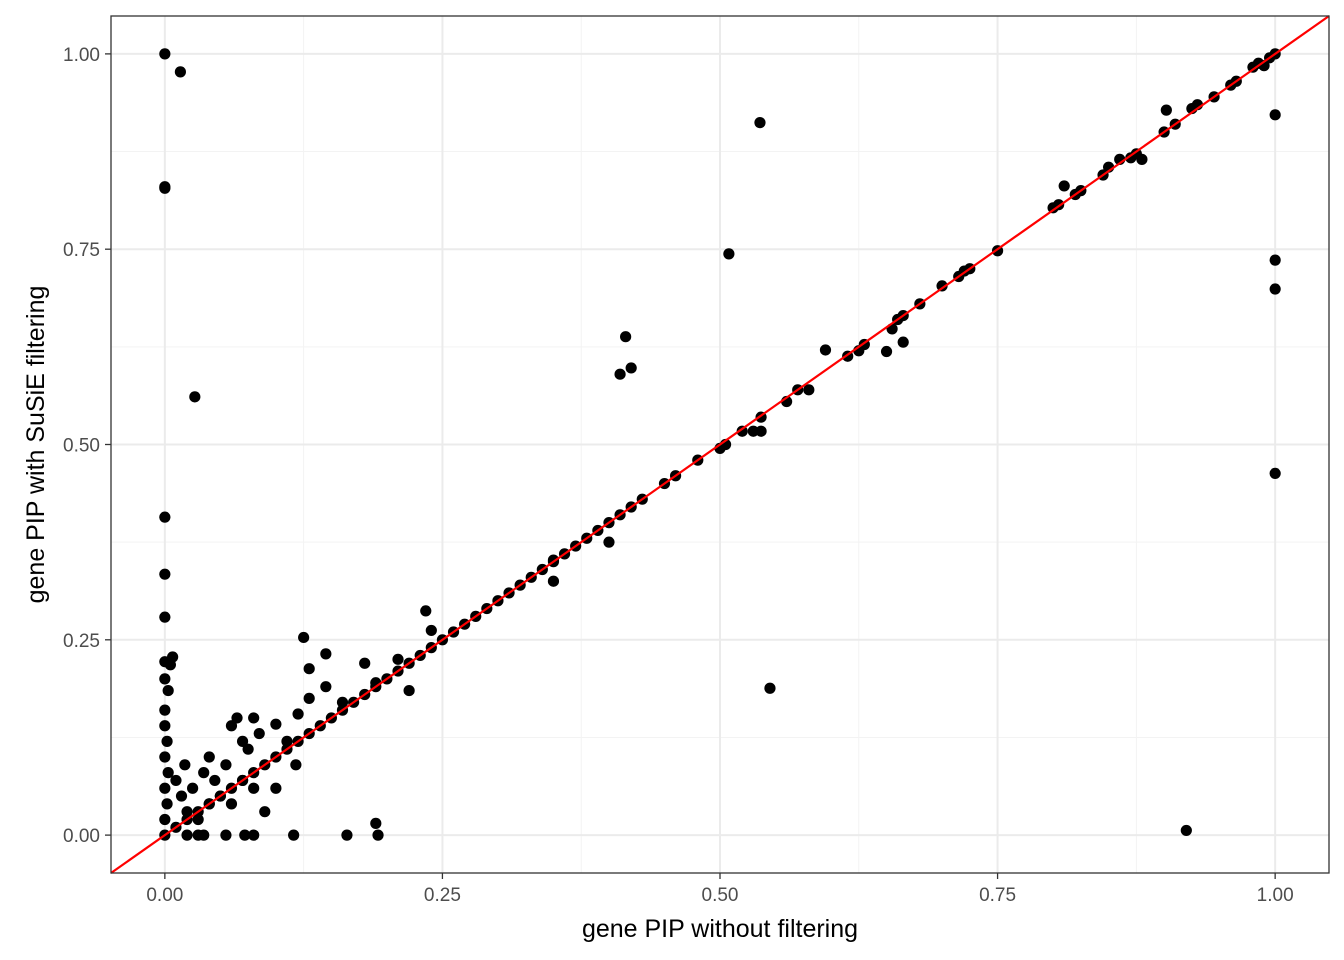 This screenshot has height=960, width=1344. I want to click on y-tick-label: 0.50, so click(81, 446).